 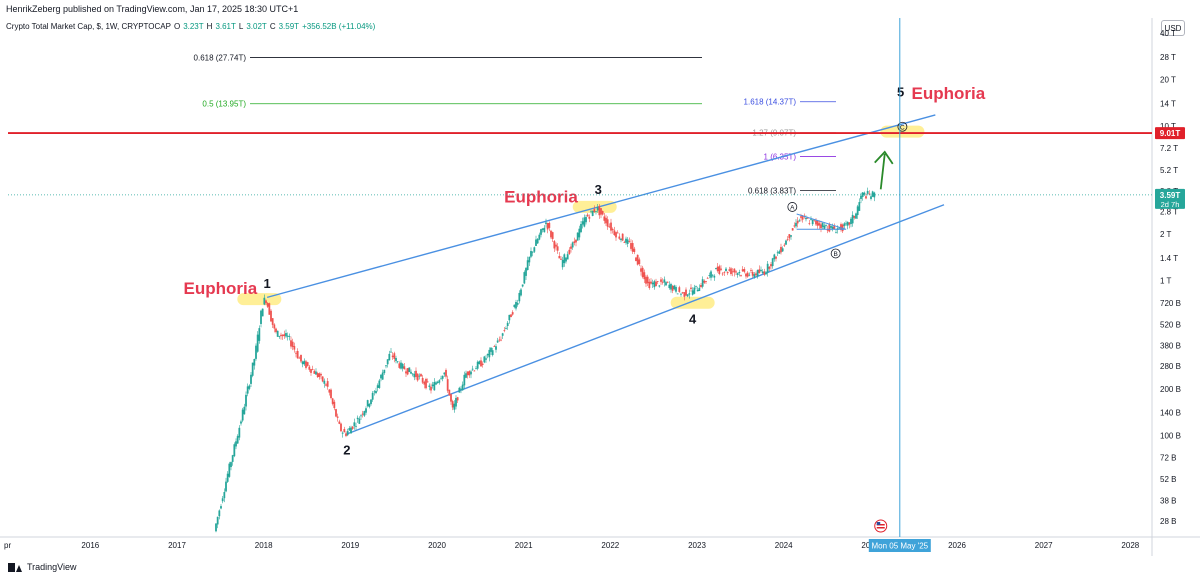 I want to click on change-value: +356.52B (+11.04%), so click(x=339, y=26).